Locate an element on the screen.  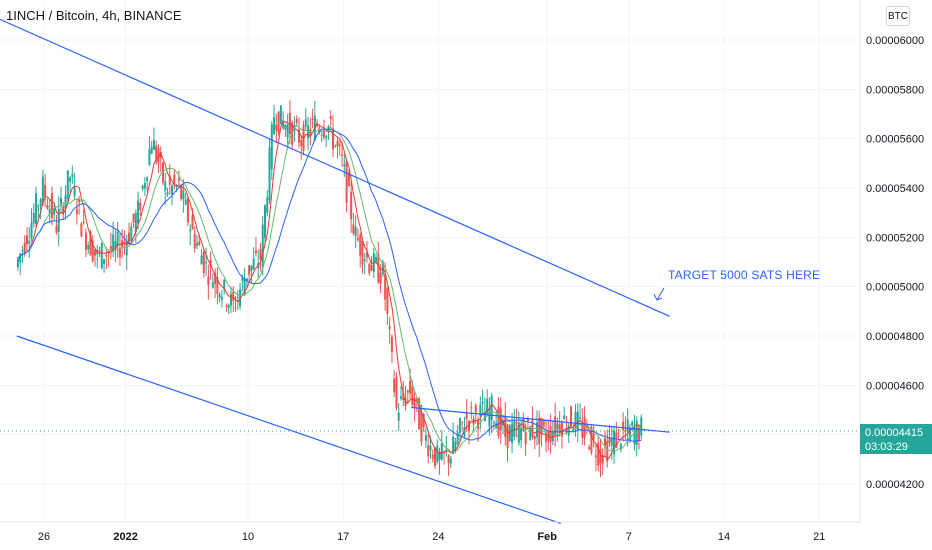
time-tick-label: 2022 is located at coordinates (125, 537).